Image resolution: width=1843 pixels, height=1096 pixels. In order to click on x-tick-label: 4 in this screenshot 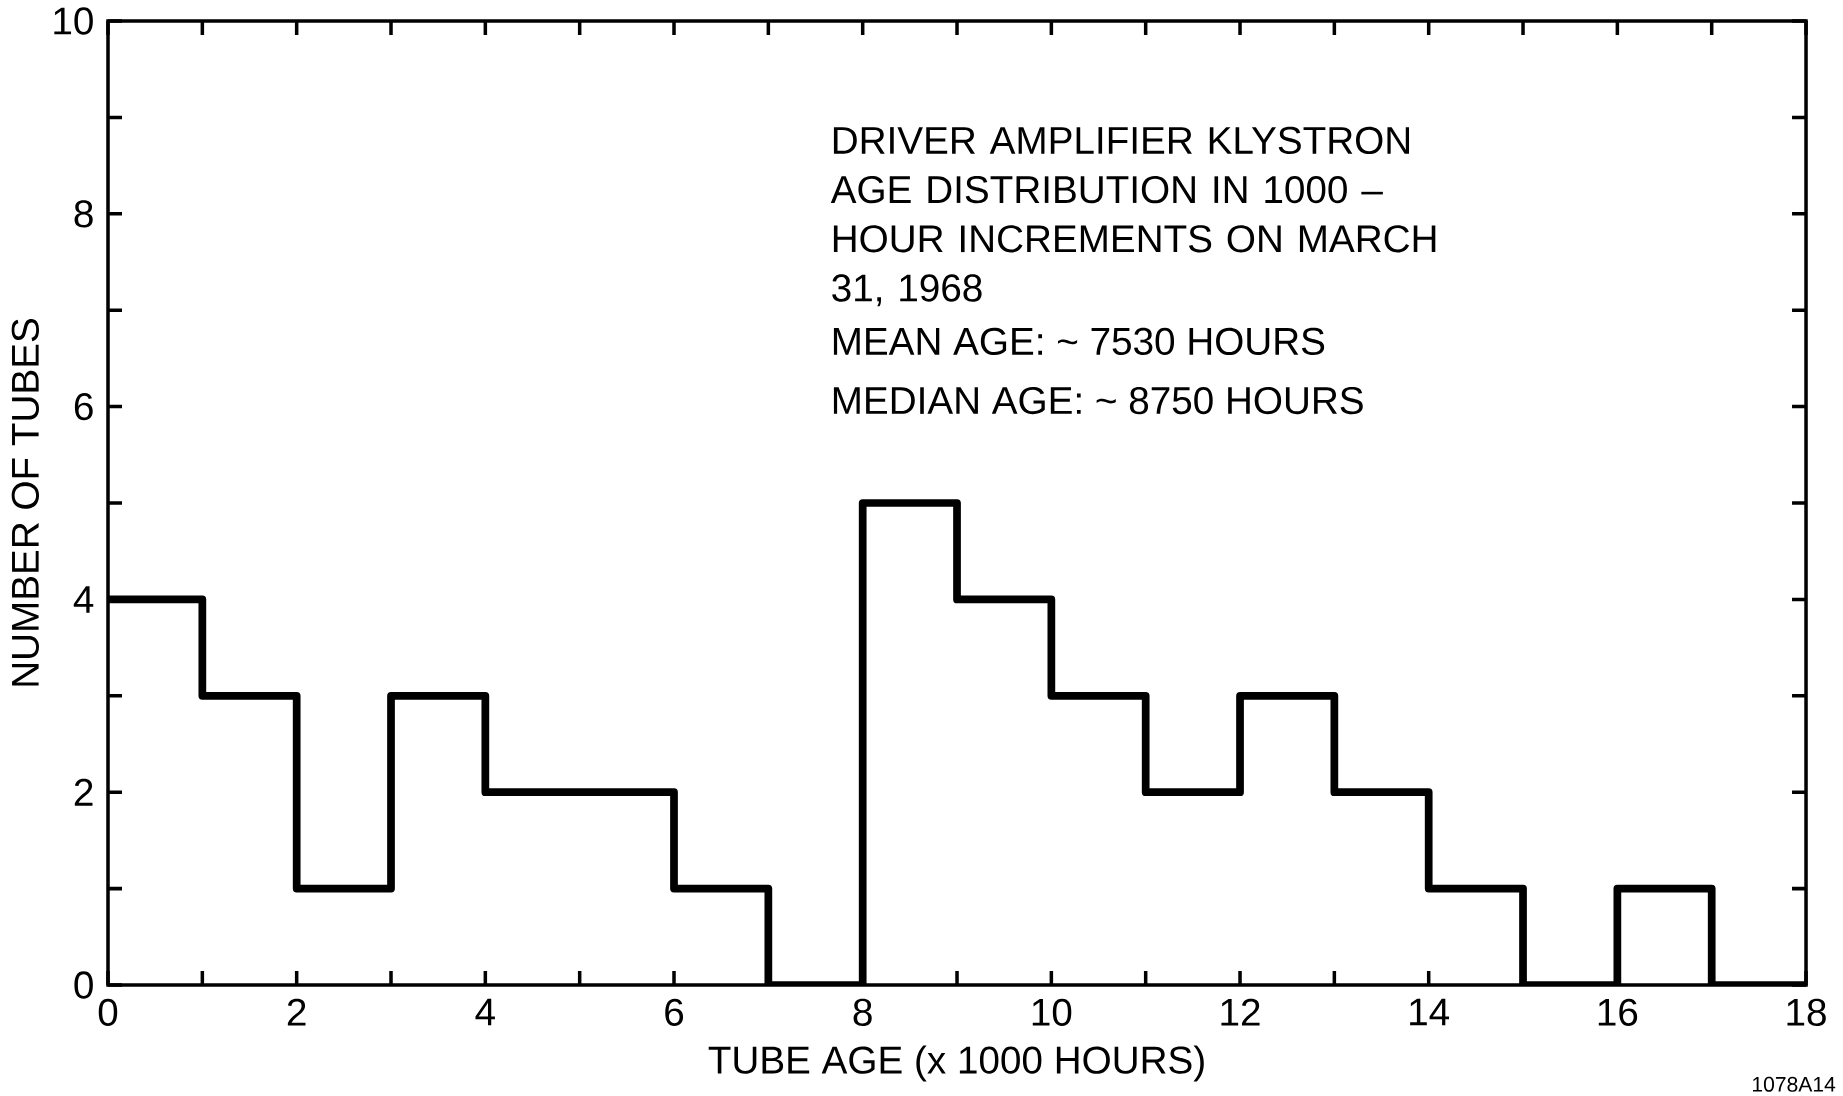, I will do `click(485, 1012)`.